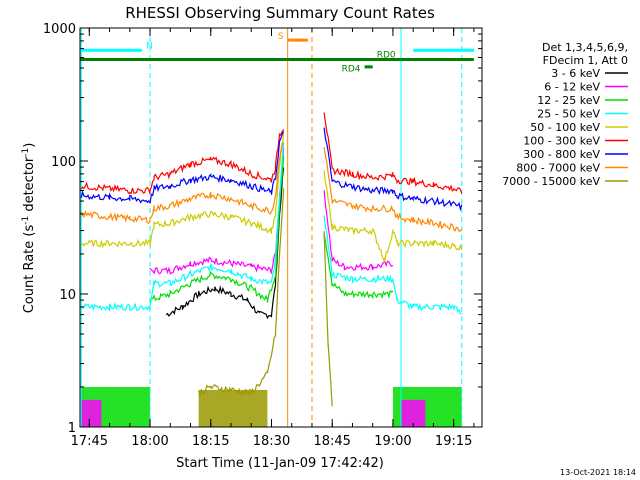 The image size is (640, 480). What do you see at coordinates (392, 441) in the screenshot?
I see `x-tick-label-5: 19:00` at bounding box center [392, 441].